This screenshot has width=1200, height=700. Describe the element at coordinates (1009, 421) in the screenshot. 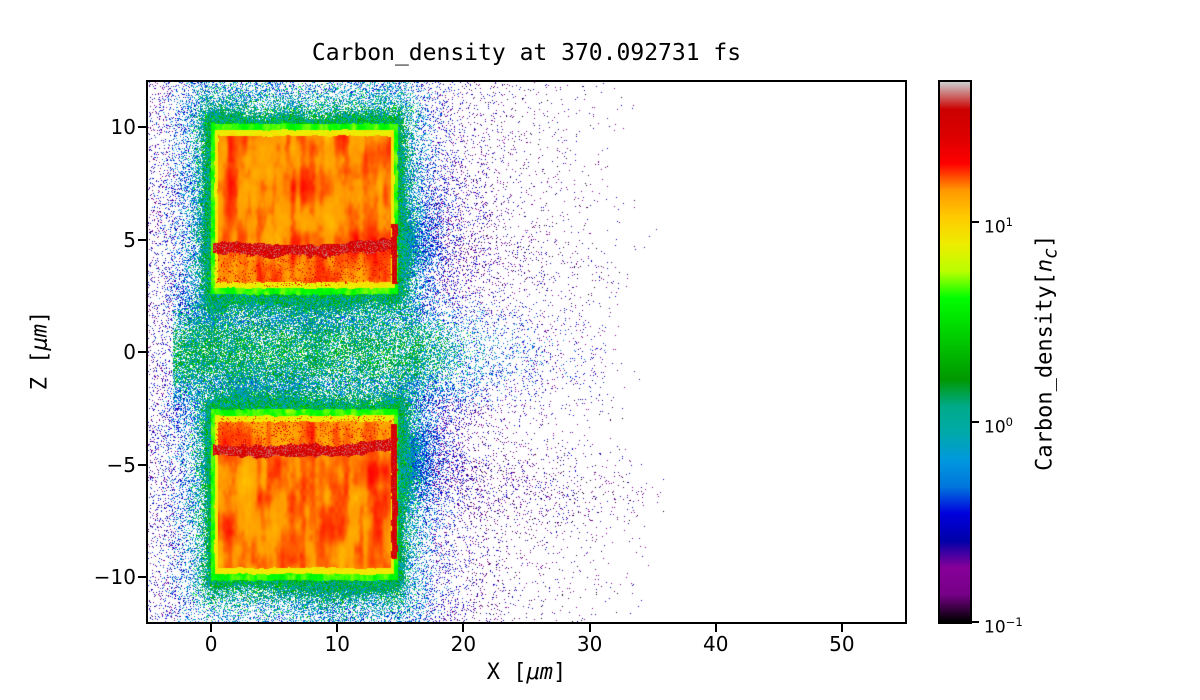

I see `colorbar-tick-exponent: 0` at that location.